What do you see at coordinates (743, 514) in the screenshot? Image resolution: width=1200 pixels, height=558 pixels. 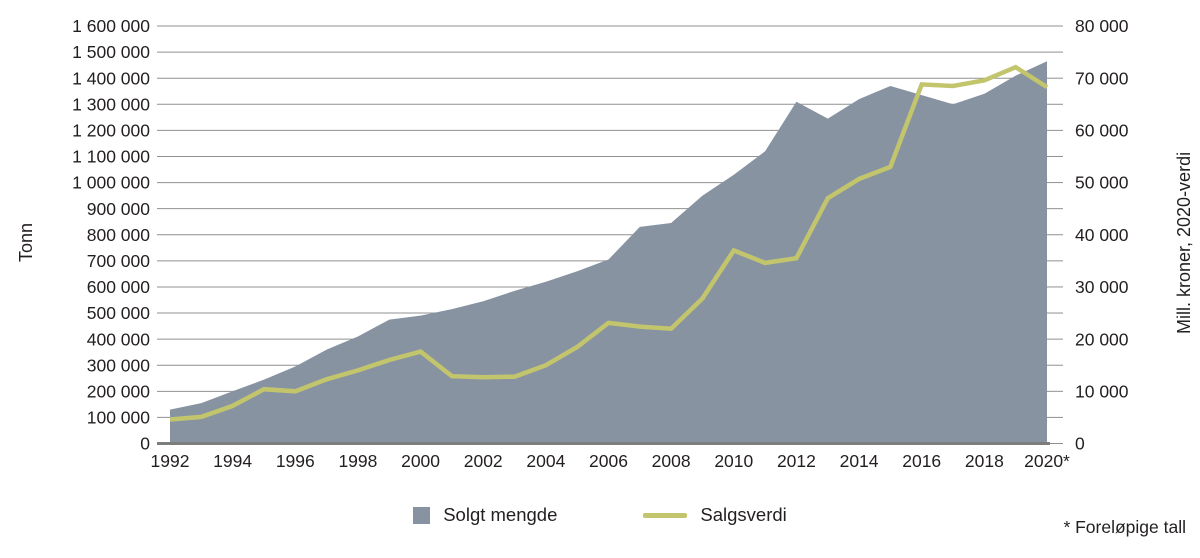 I see `legend-label-salgsverdi: Salgsverdi` at bounding box center [743, 514].